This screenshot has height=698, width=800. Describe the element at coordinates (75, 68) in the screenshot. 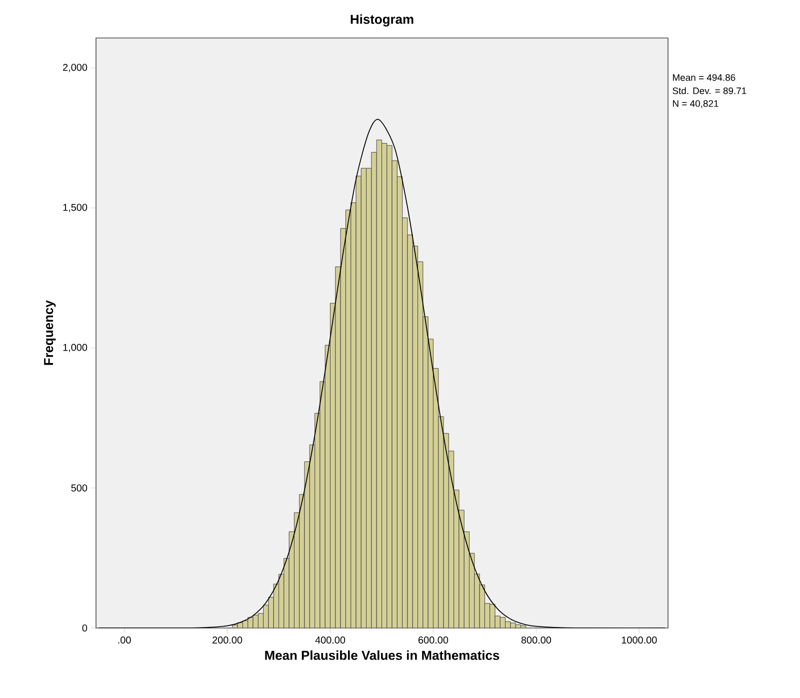

I see `y-tick-label: 2,000` at that location.